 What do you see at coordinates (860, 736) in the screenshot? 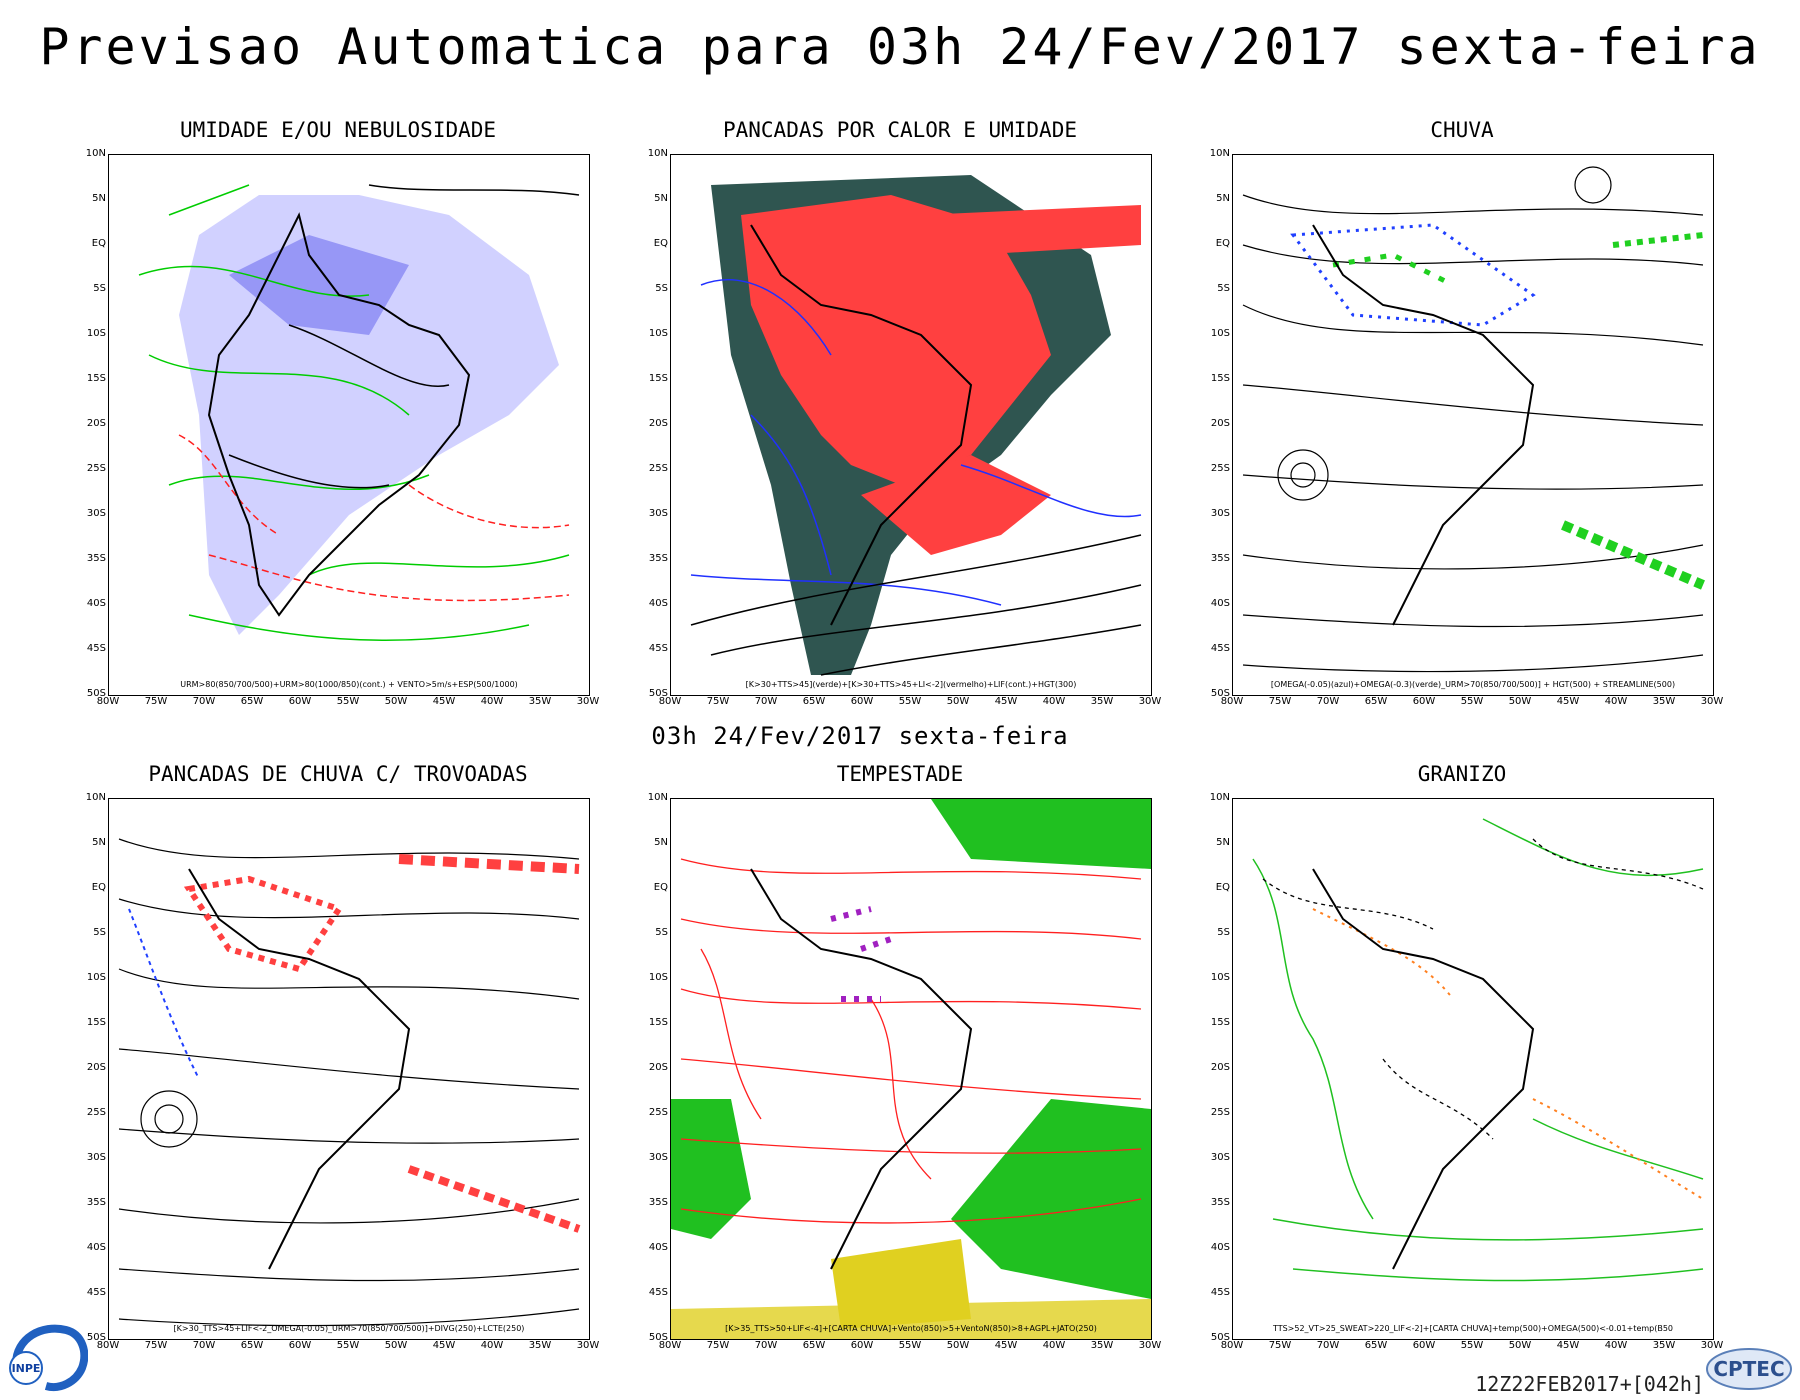
I see `valid-time-subtitle: 03h 24/Fev/2017 sexta-feira` at bounding box center [860, 736].